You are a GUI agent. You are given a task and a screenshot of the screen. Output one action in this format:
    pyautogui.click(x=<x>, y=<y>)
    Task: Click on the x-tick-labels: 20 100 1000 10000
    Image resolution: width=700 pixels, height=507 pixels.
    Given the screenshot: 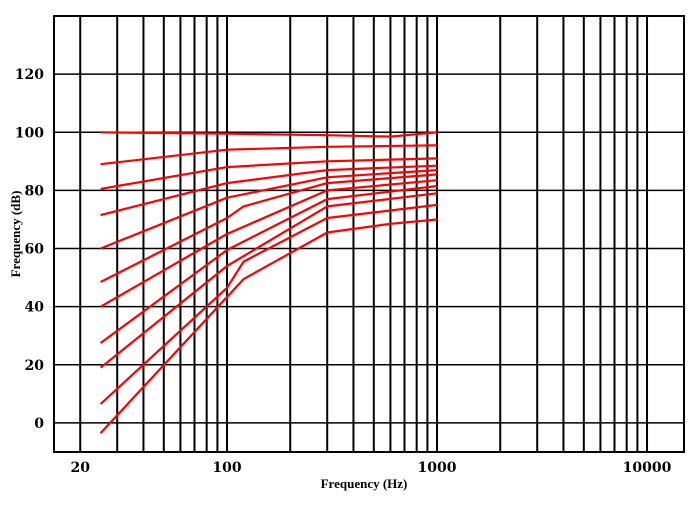 What is the action you would take?
    pyautogui.click(x=370, y=468)
    